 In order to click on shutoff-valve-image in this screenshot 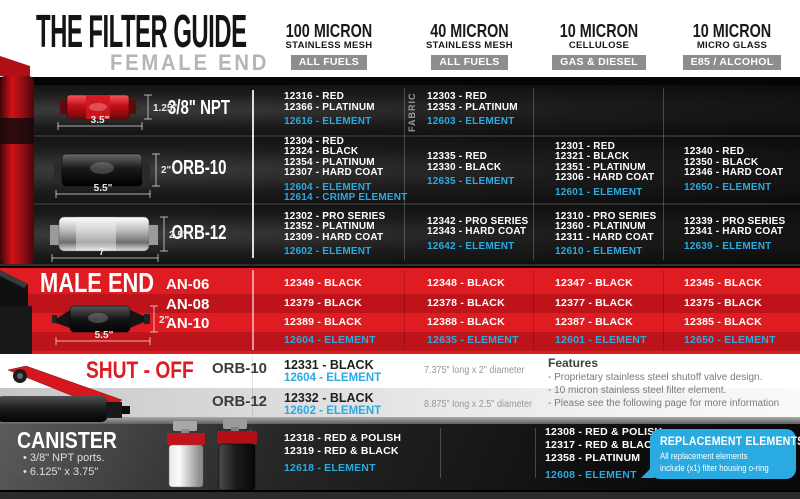, I will do `click(65, 394)`.